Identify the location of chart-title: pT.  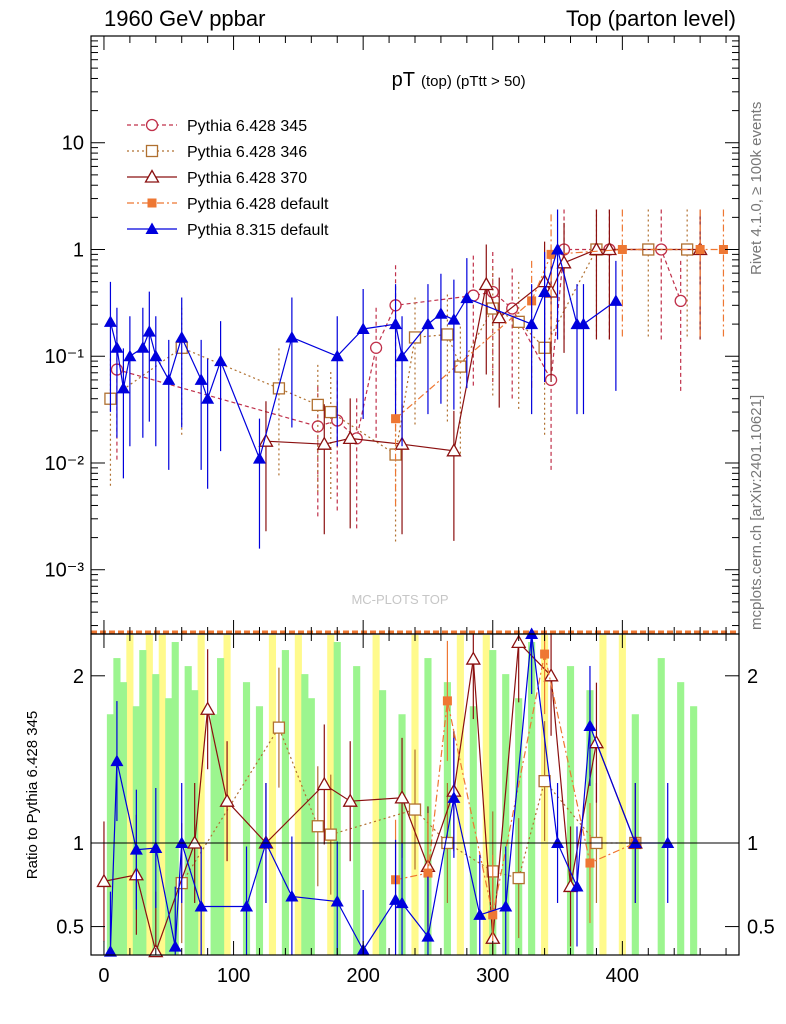
(403, 80).